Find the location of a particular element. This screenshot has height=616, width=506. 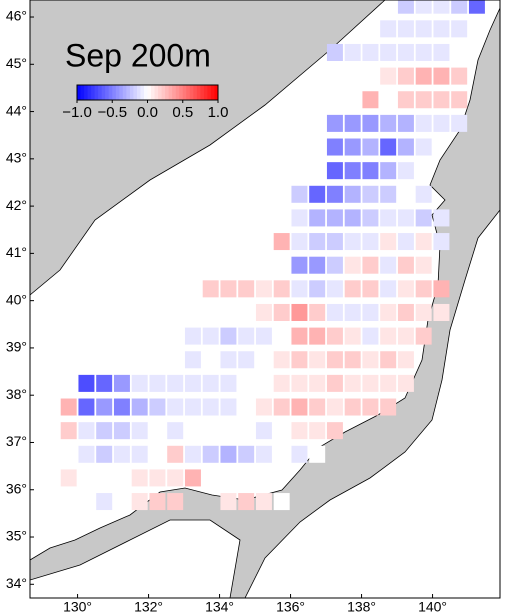

y-tick-label: 36° is located at coordinates (16, 488).